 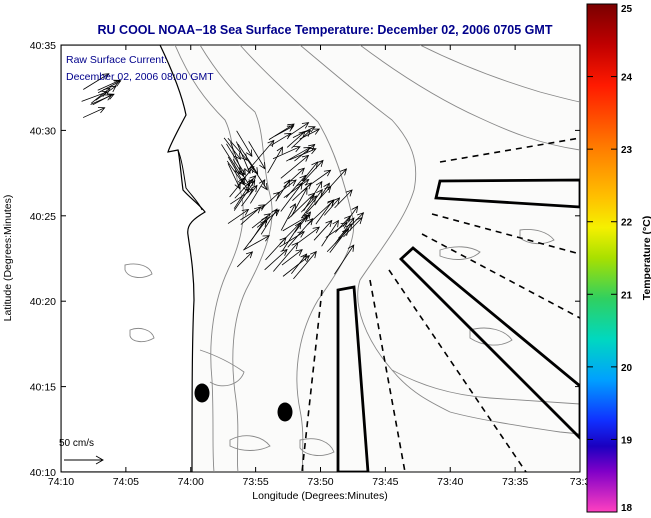 I want to click on x-tick-label: 73:3, so click(x=580, y=482).